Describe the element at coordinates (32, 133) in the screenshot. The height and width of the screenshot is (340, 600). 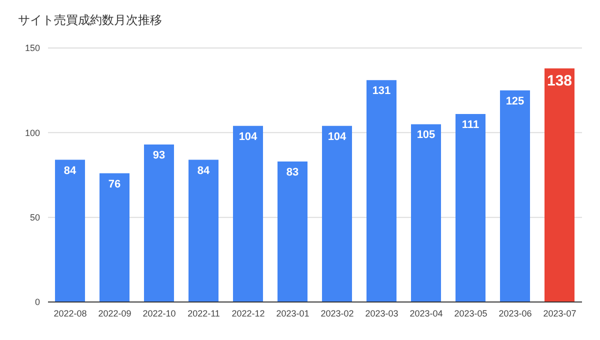
I see `y-tick-label: 100` at that location.